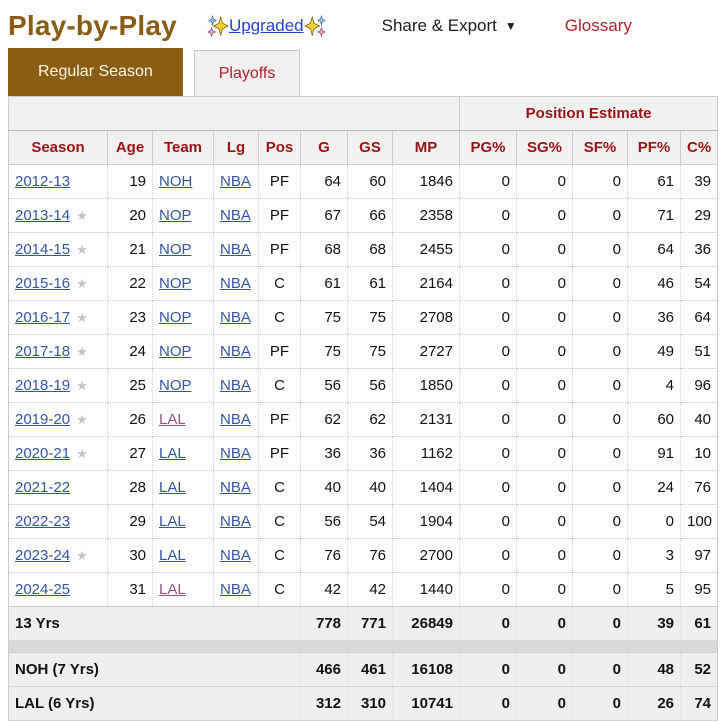  I want to click on team-link: NOH, so click(176, 181).